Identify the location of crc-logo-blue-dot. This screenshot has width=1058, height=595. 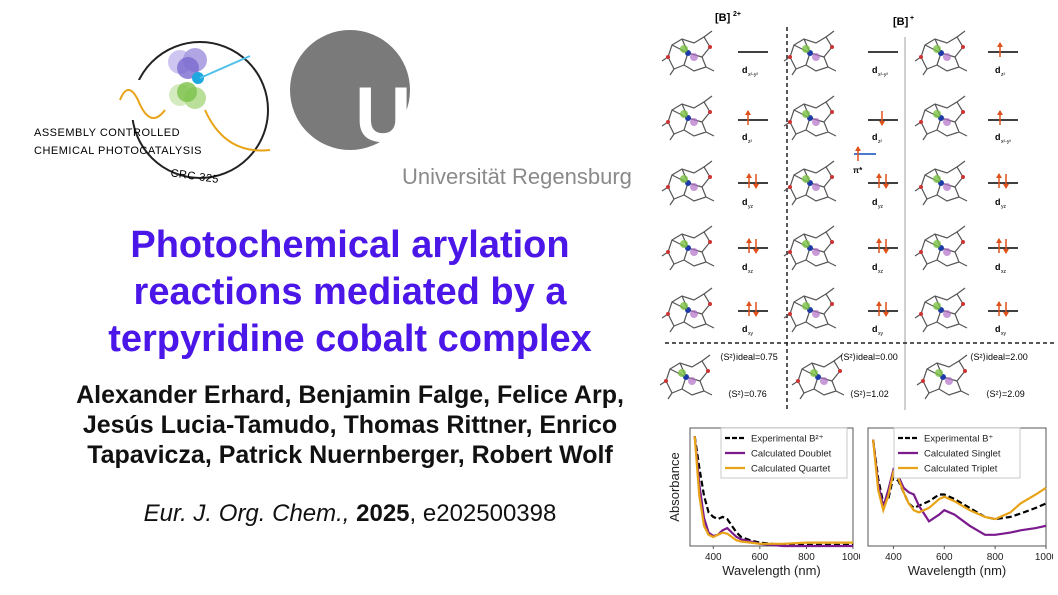
(198, 78).